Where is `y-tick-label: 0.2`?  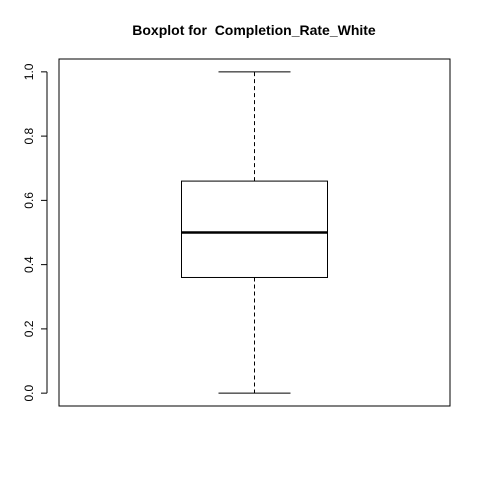 y-tick-label: 0.2 is located at coordinates (29, 328).